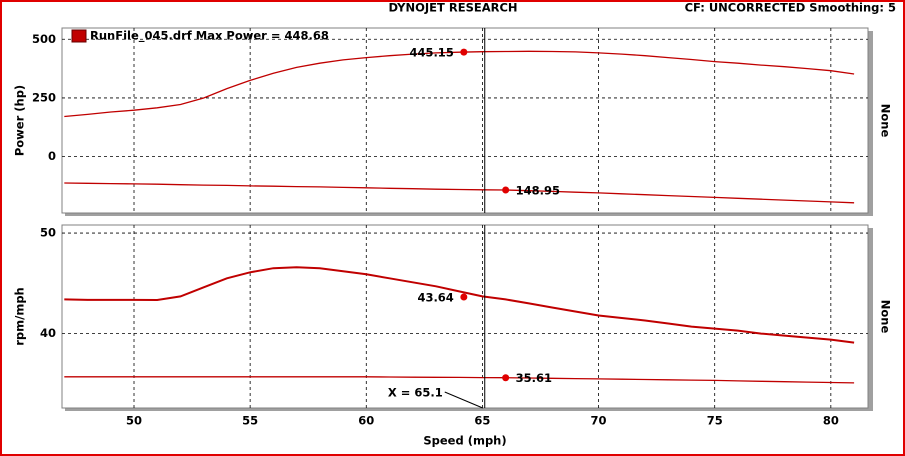 The width and height of the screenshot is (905, 456). I want to click on x-tick-label: 55, so click(250, 421).